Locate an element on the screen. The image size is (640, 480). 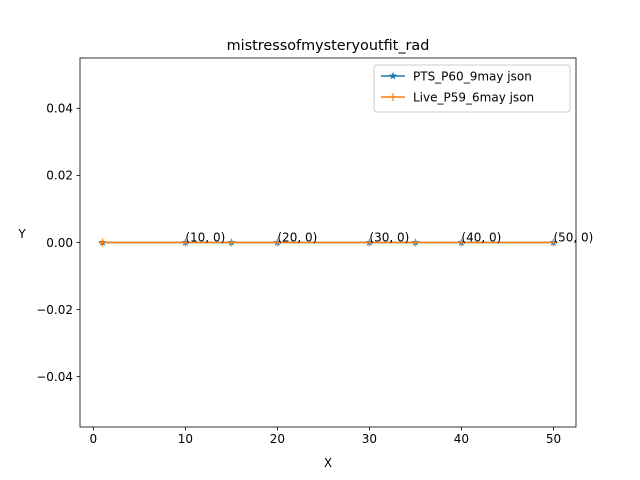
x-tick-label: 10 is located at coordinates (185, 439).